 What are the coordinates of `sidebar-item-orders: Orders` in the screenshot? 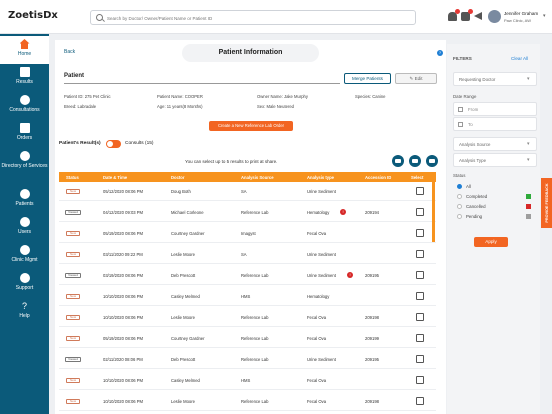 It's located at (24, 134).